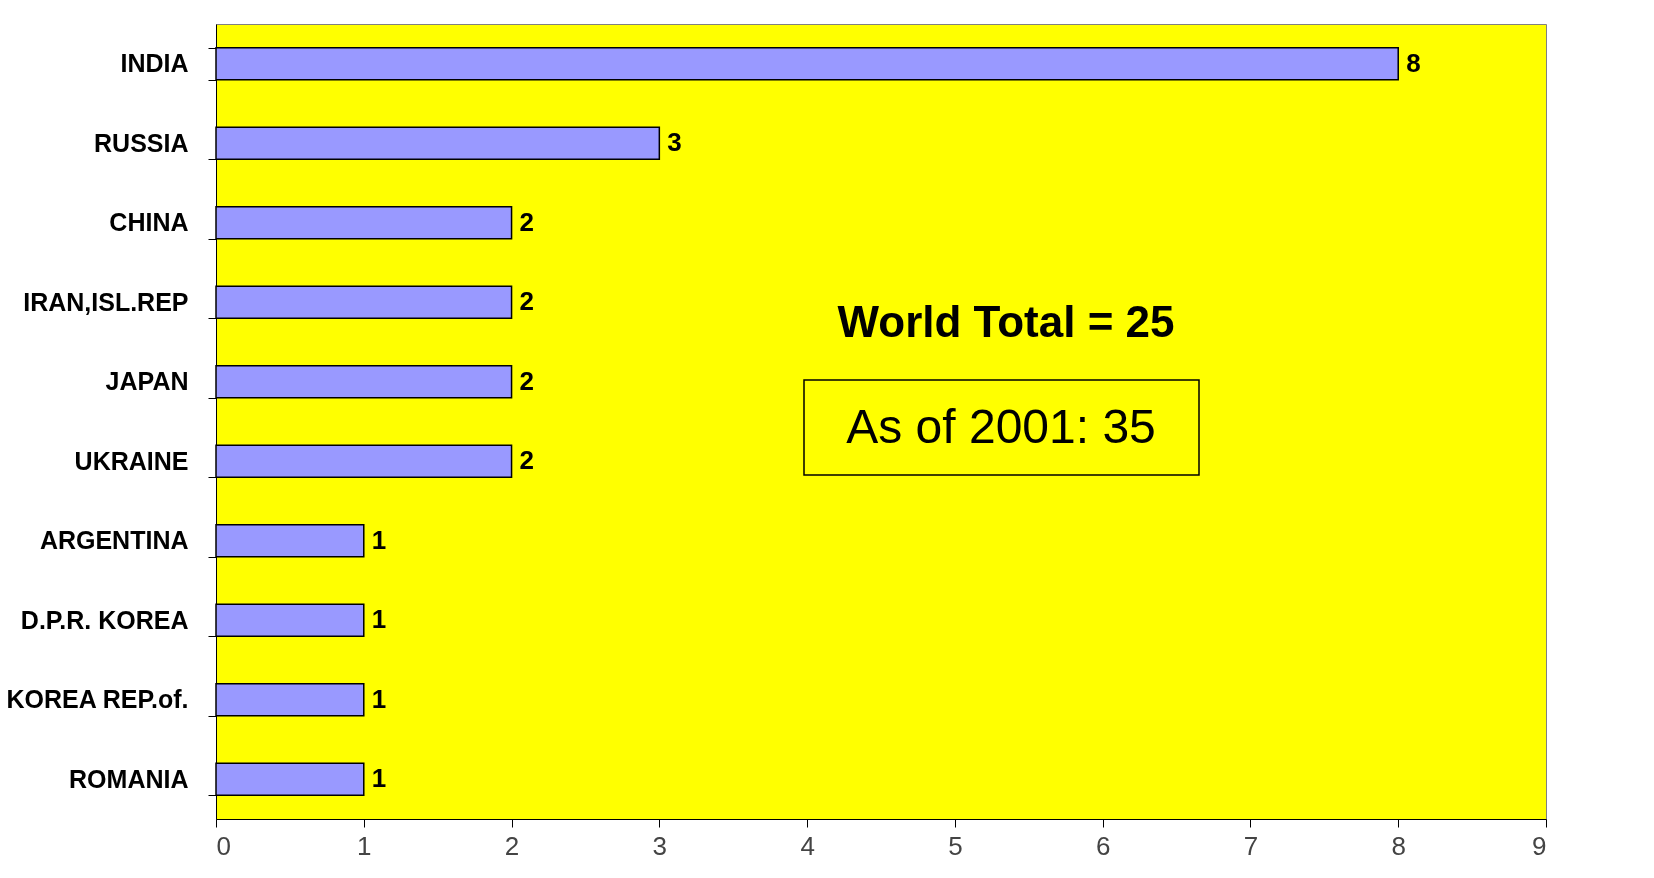 The width and height of the screenshot is (1654, 878). Describe the element at coordinates (1539, 845) in the screenshot. I see `x-tick-label: 9` at that location.